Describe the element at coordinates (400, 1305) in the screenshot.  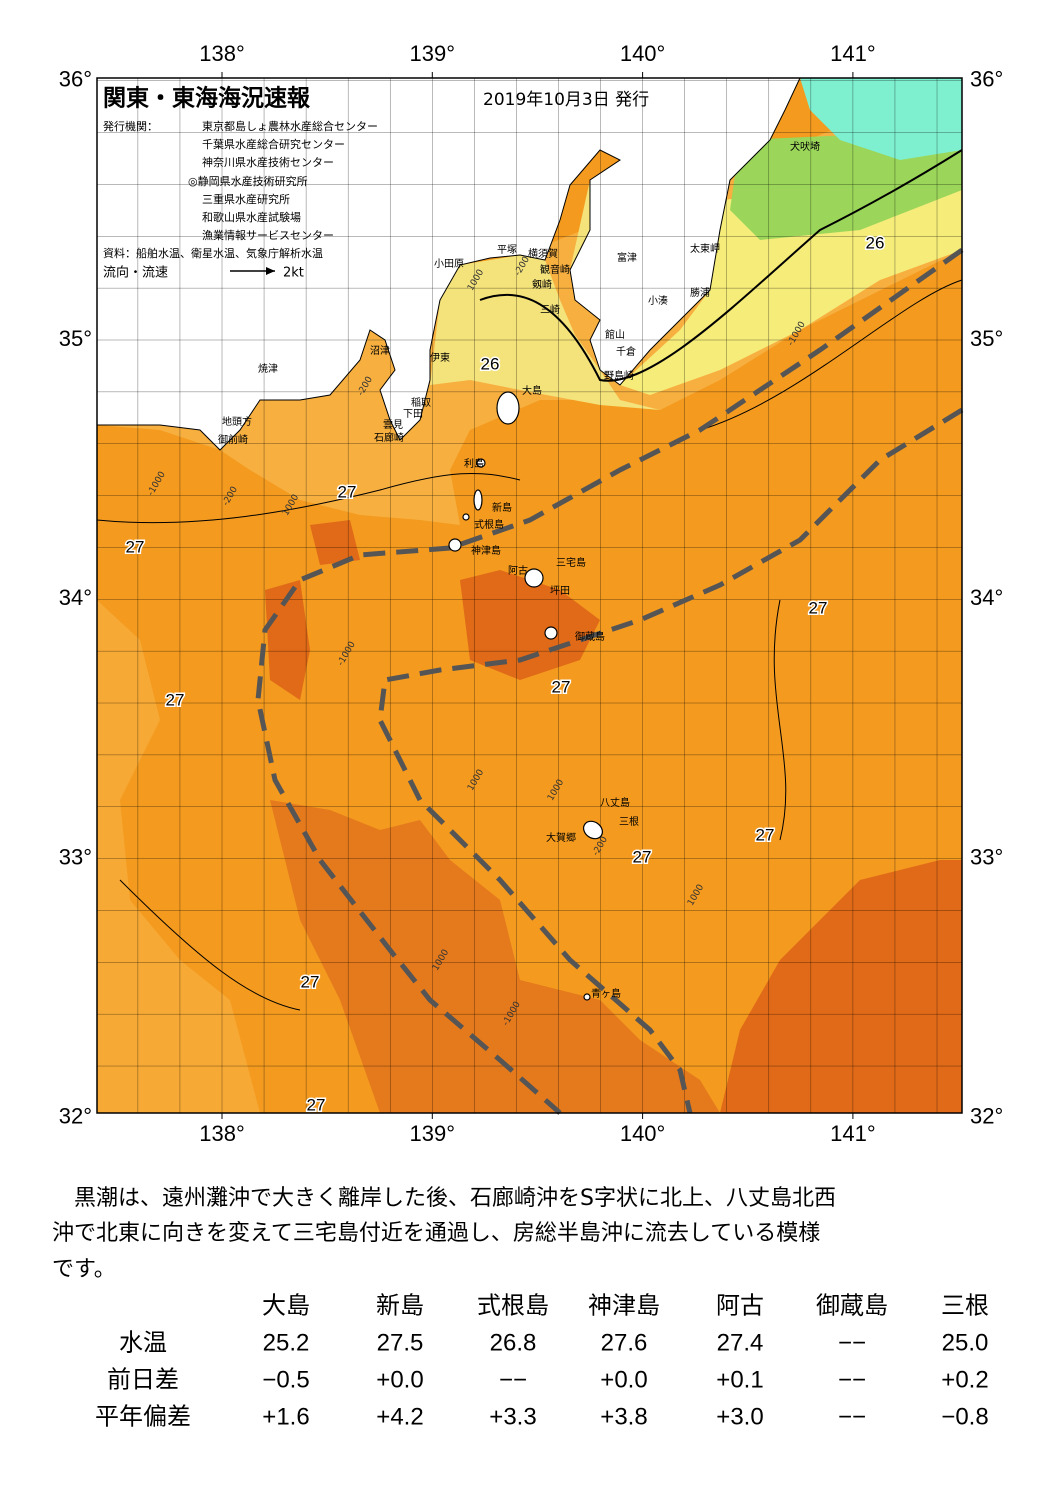
I see `column-header: 新島` at that location.